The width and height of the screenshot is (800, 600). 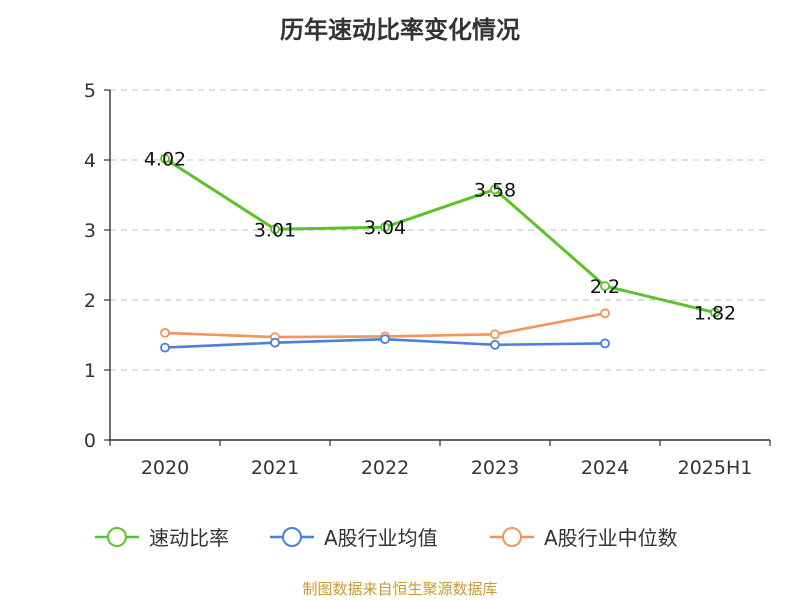 I want to click on y-tick-label: 4, so click(x=90, y=161).